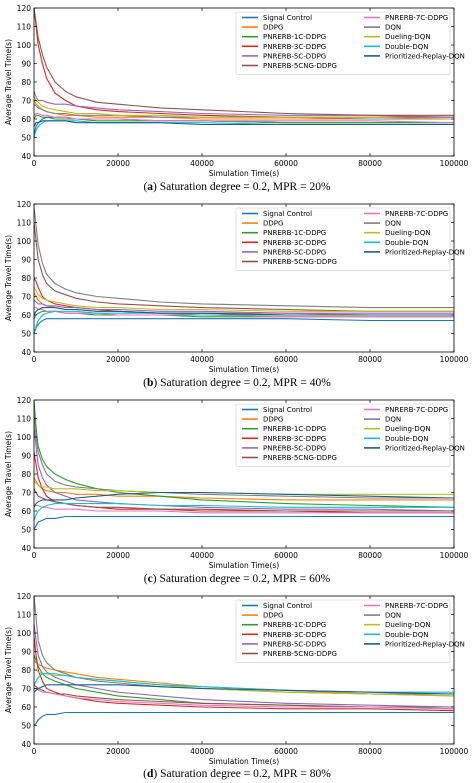 Image resolution: width=474 pixels, height=783 pixels. Describe the element at coordinates (34, 163) in the screenshot. I see `chart-a-xtick-label-0: 0` at that location.